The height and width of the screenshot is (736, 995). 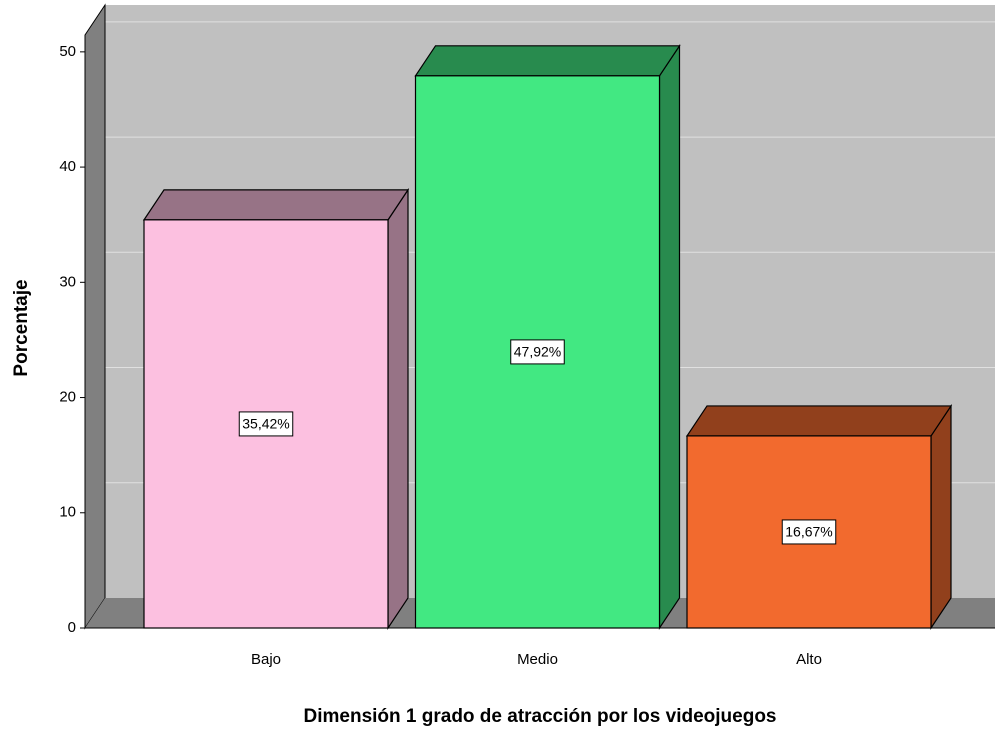 I want to click on value-label: 47,92%, so click(x=537, y=352).